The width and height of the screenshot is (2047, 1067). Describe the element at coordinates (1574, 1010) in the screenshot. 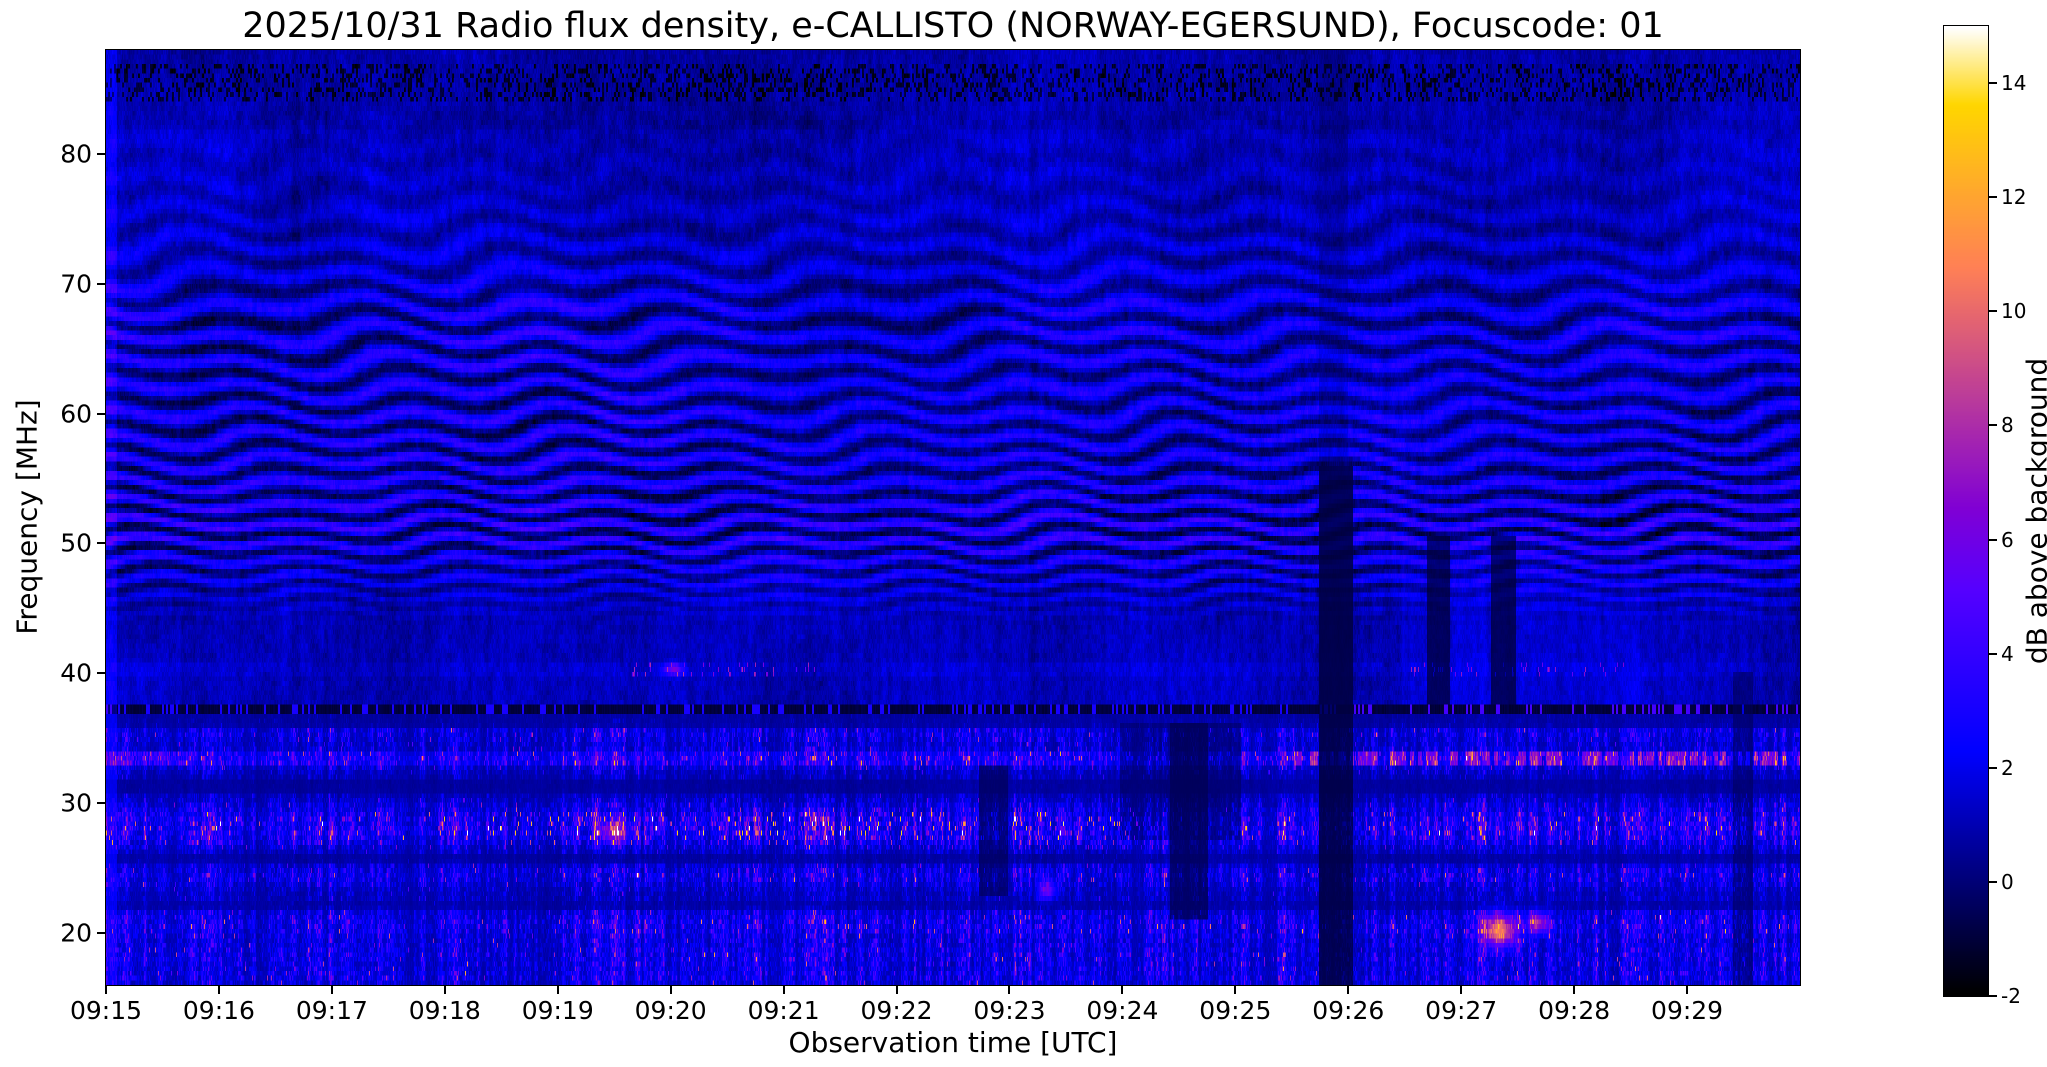

I see `x-tick-label: 09:28` at that location.